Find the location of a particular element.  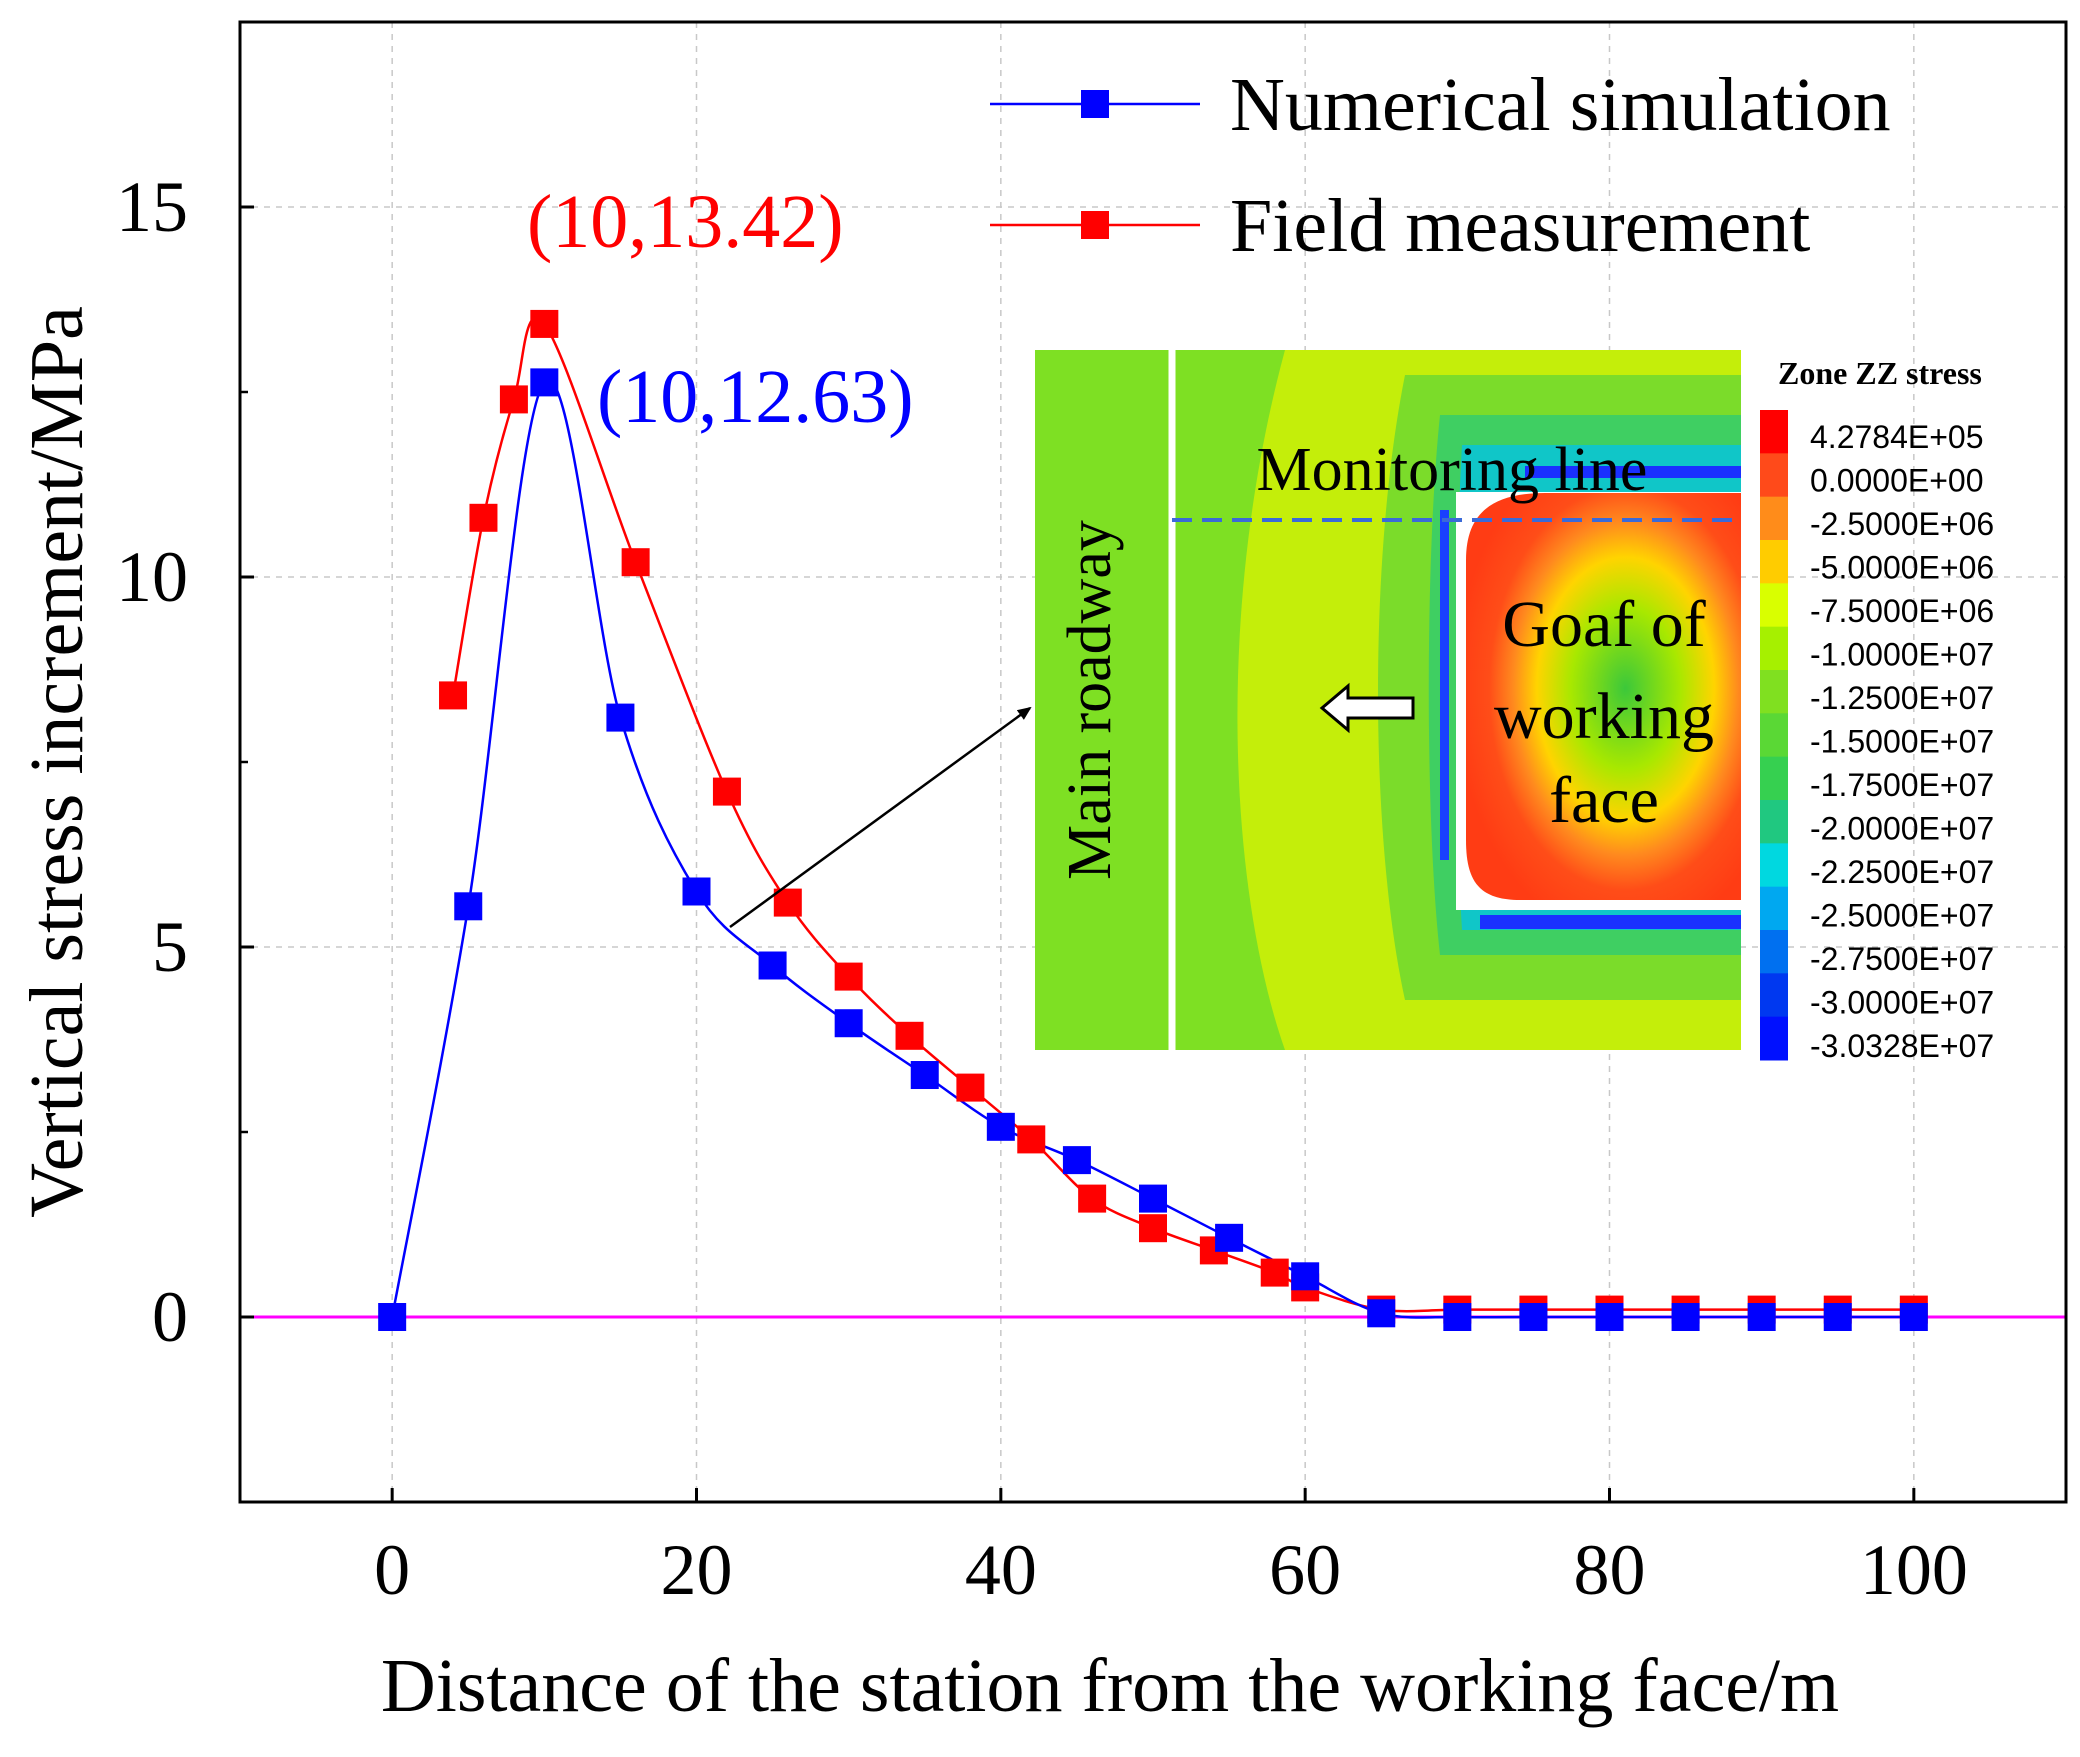

x-tick-label: 100 is located at coordinates (1914, 1570).